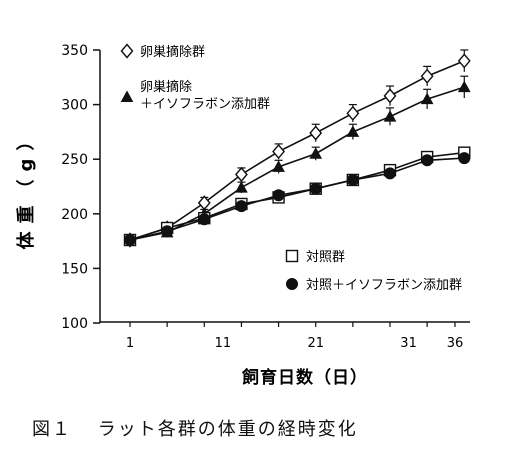 The image size is (511, 463). What do you see at coordinates (74, 324) in the screenshot?
I see `y-tick-label: 100` at bounding box center [74, 324].